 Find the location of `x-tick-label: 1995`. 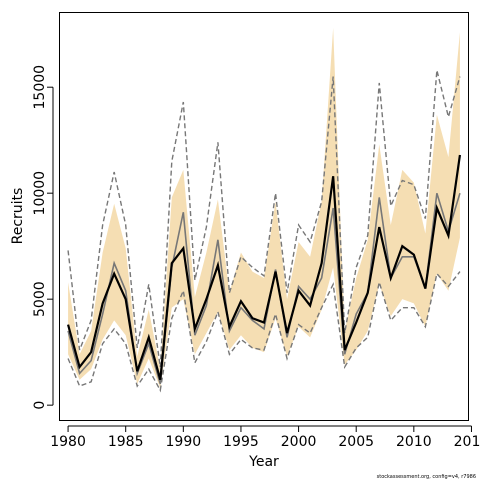

x-tick-label: 1995 is located at coordinates (241, 442).